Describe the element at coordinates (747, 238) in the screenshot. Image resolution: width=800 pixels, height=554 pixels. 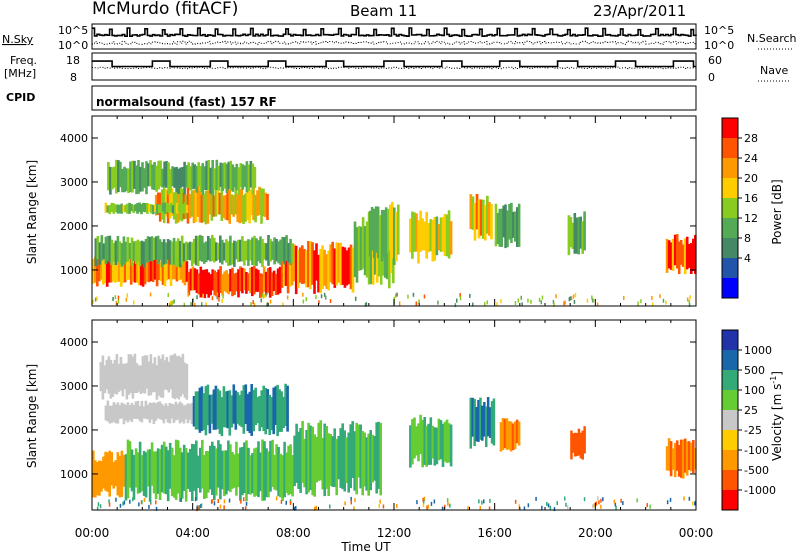
I see `power-colorbar-label: 8` at that location.